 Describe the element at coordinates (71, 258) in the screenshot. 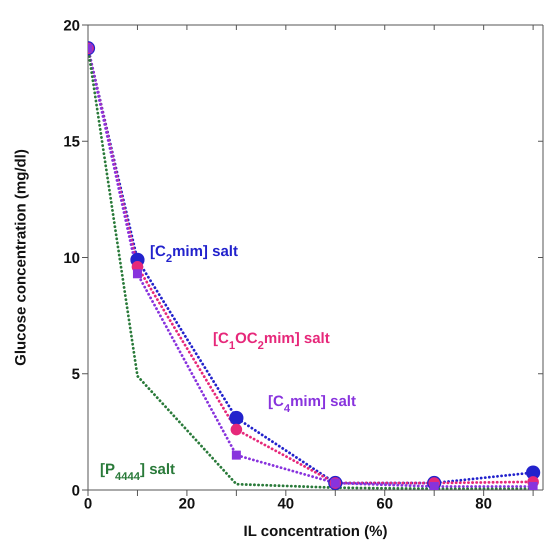

I see `y-tick-label: 10` at that location.